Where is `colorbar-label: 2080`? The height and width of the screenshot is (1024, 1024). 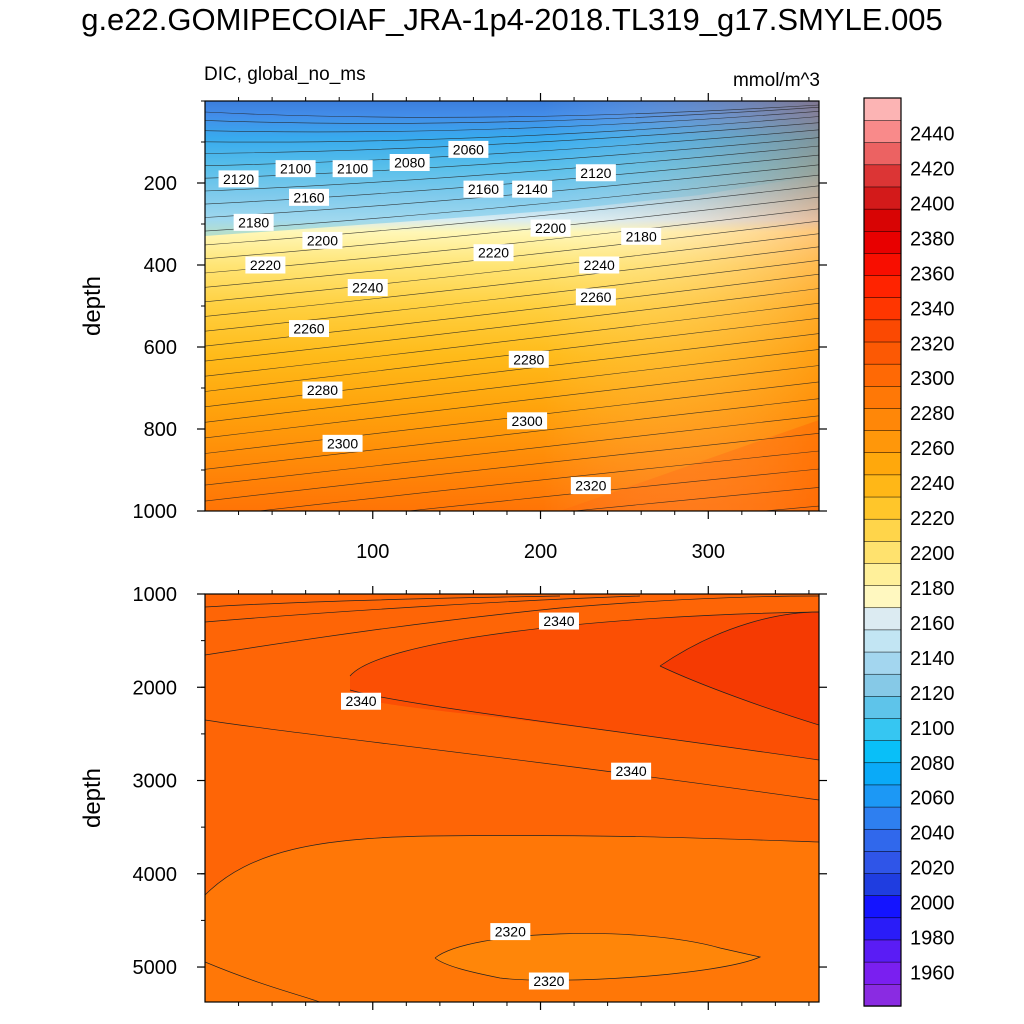
colorbar-label: 2080 is located at coordinates (932, 764).